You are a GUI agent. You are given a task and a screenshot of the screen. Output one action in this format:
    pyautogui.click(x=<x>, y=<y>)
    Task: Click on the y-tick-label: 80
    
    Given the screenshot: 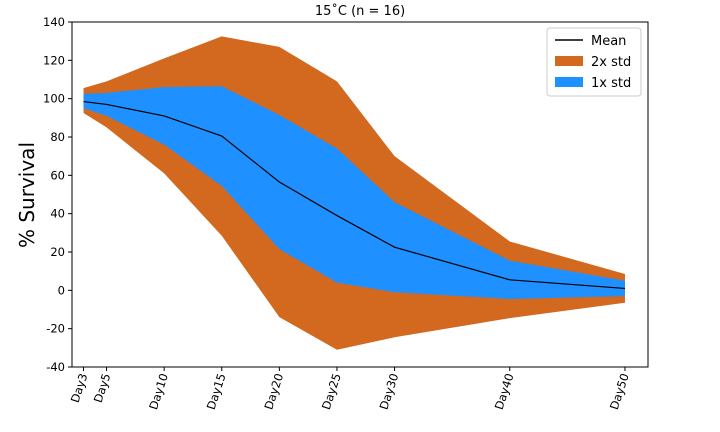 What is the action you would take?
    pyautogui.click(x=57, y=137)
    